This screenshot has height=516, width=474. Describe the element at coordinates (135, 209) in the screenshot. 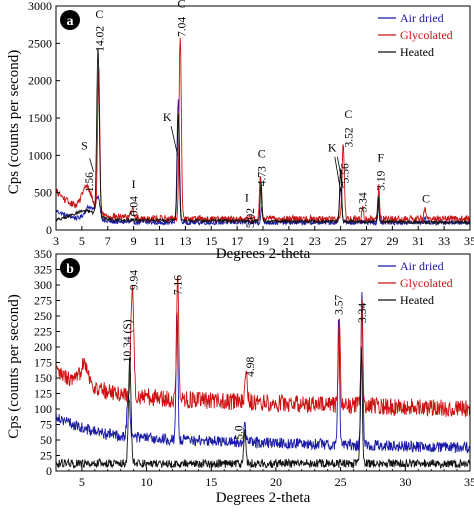

I see `panel-a-peak-annotation: 10.04` at that location.